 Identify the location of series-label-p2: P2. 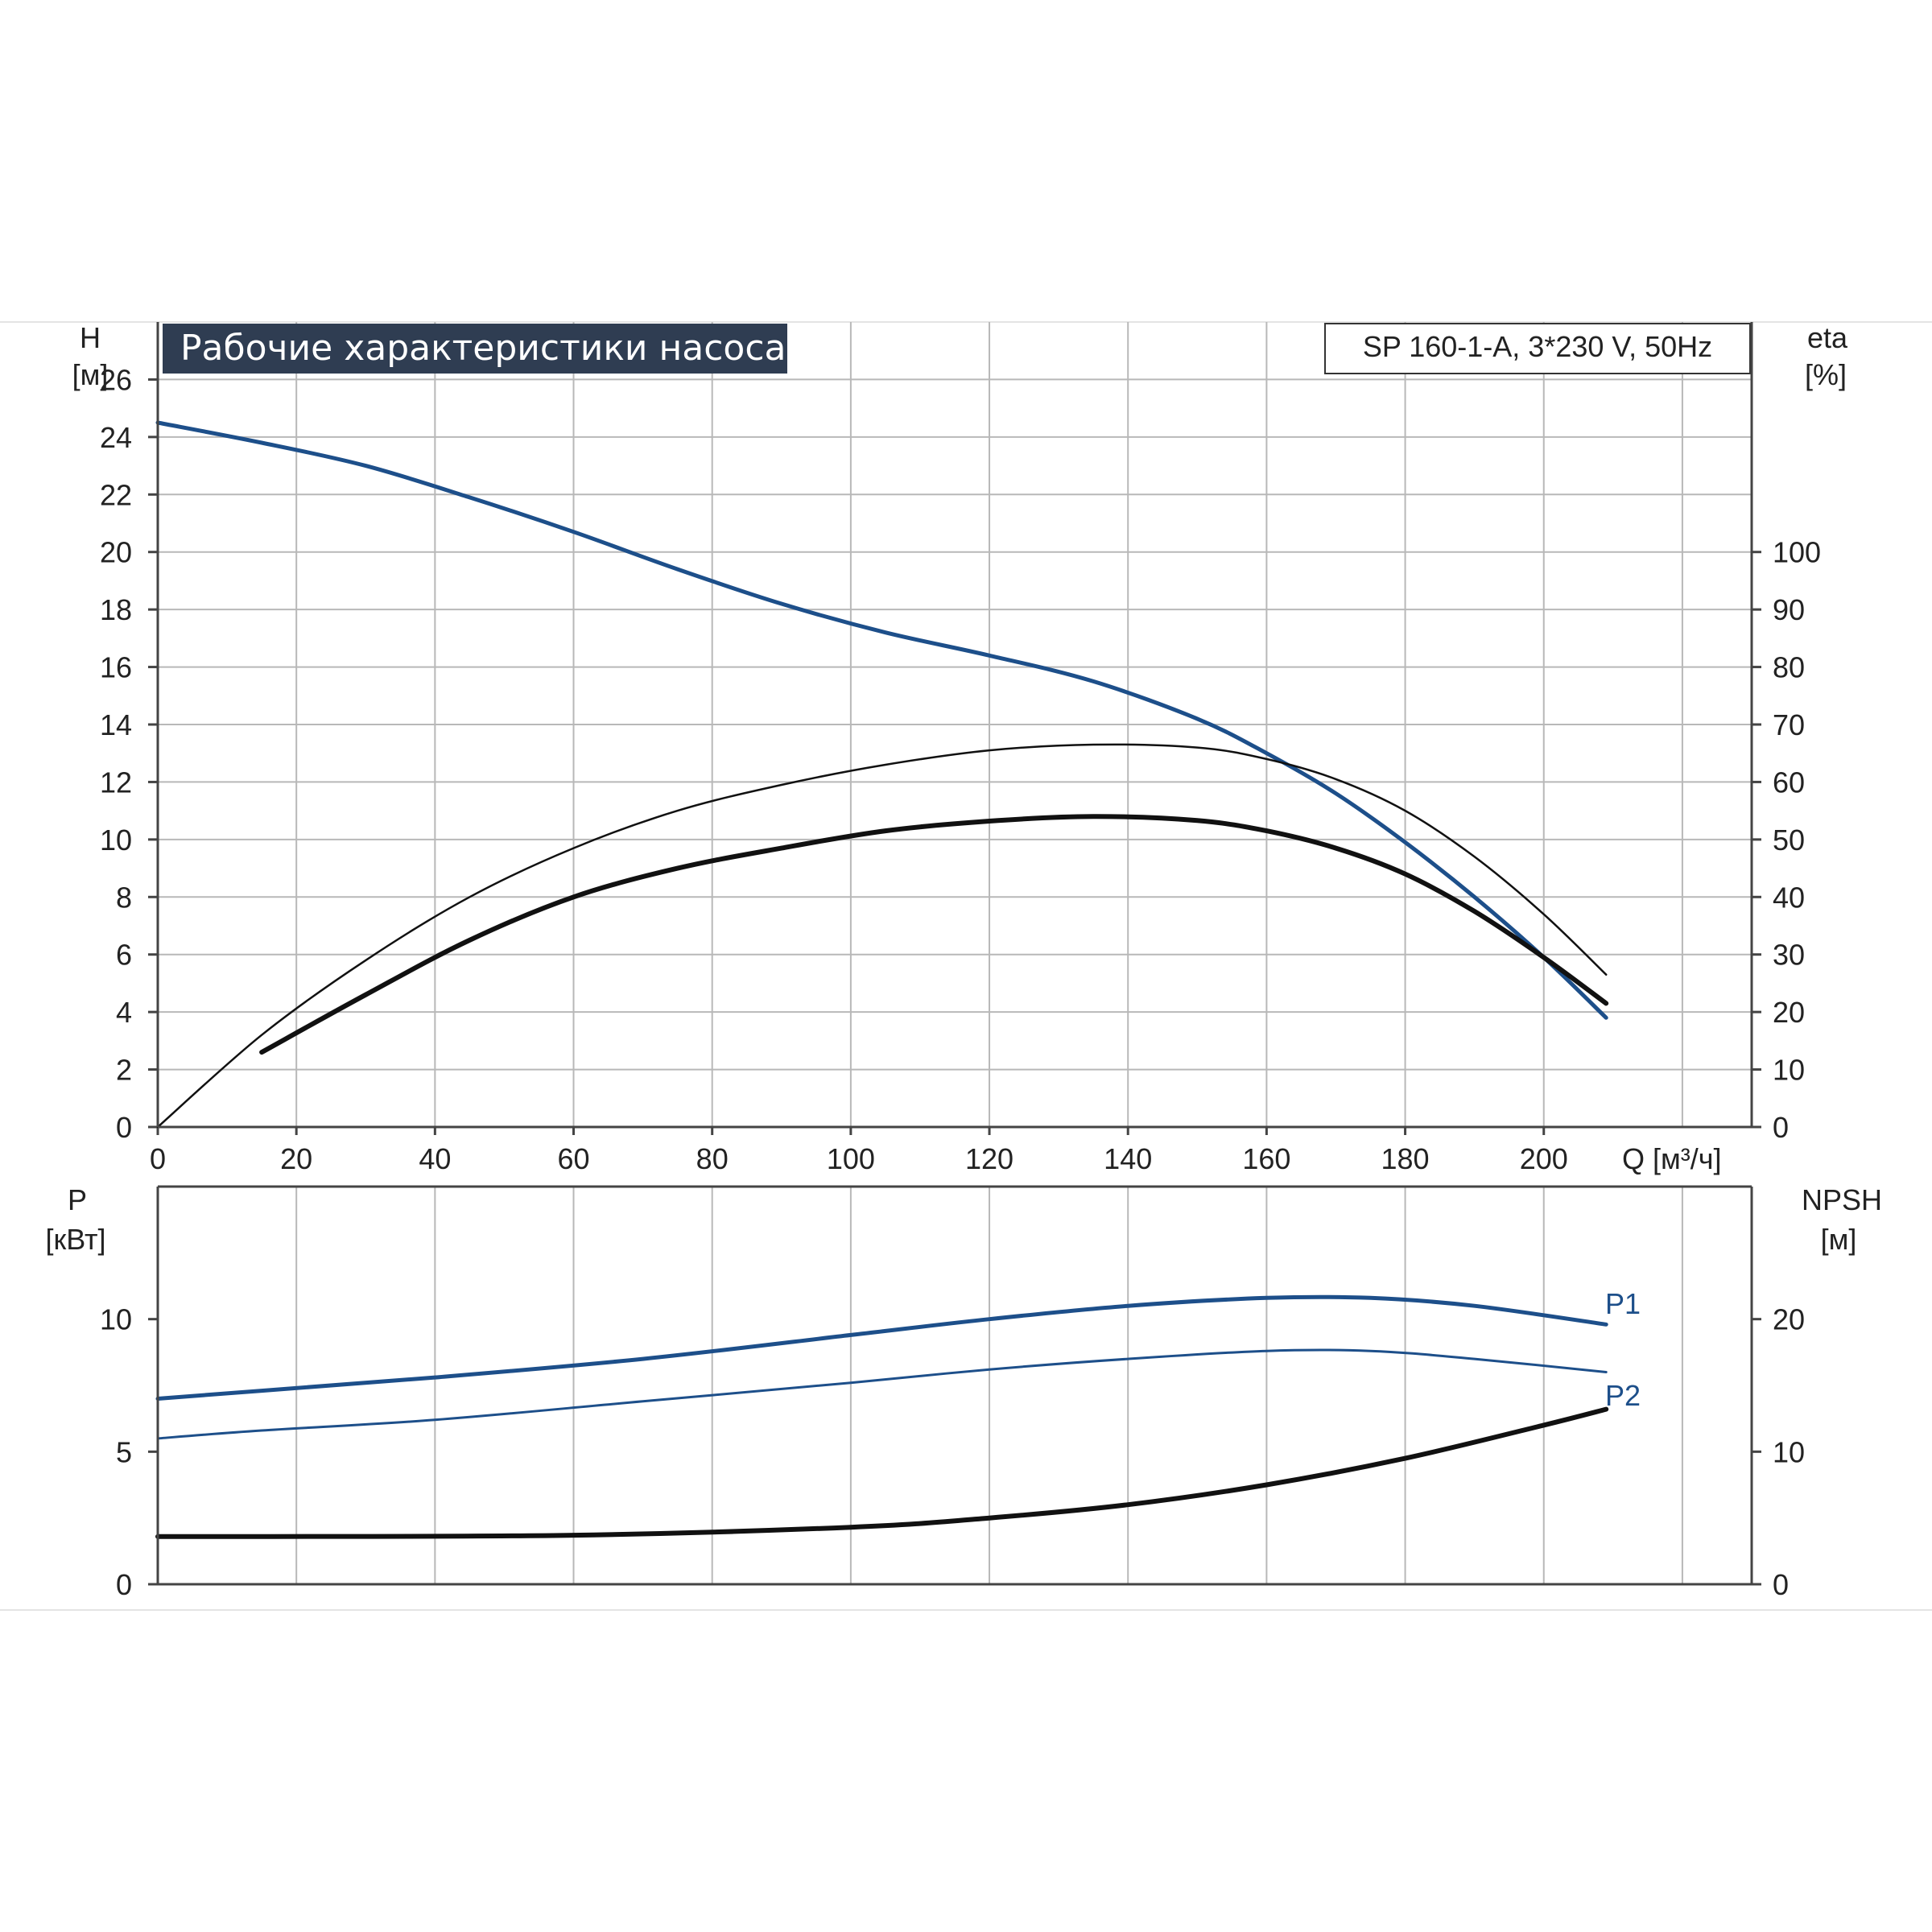
(1623, 1395).